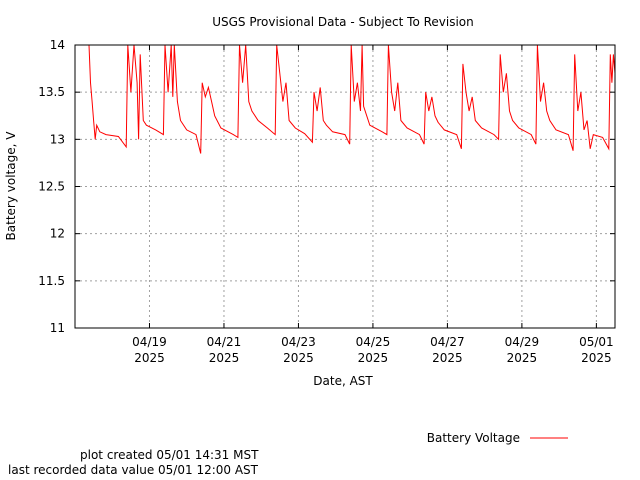 The width and height of the screenshot is (640, 480). I want to click on y-tick-label: 14, so click(57, 45).